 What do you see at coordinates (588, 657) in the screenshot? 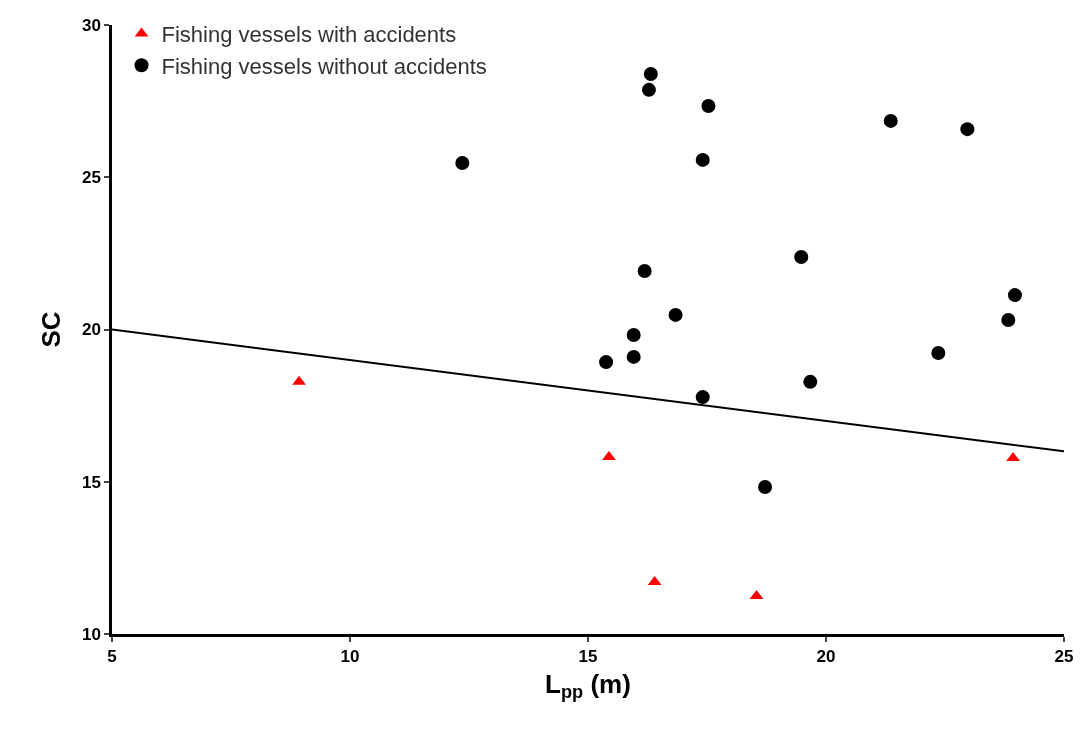
I see `x-tick-label: 15` at bounding box center [588, 657].